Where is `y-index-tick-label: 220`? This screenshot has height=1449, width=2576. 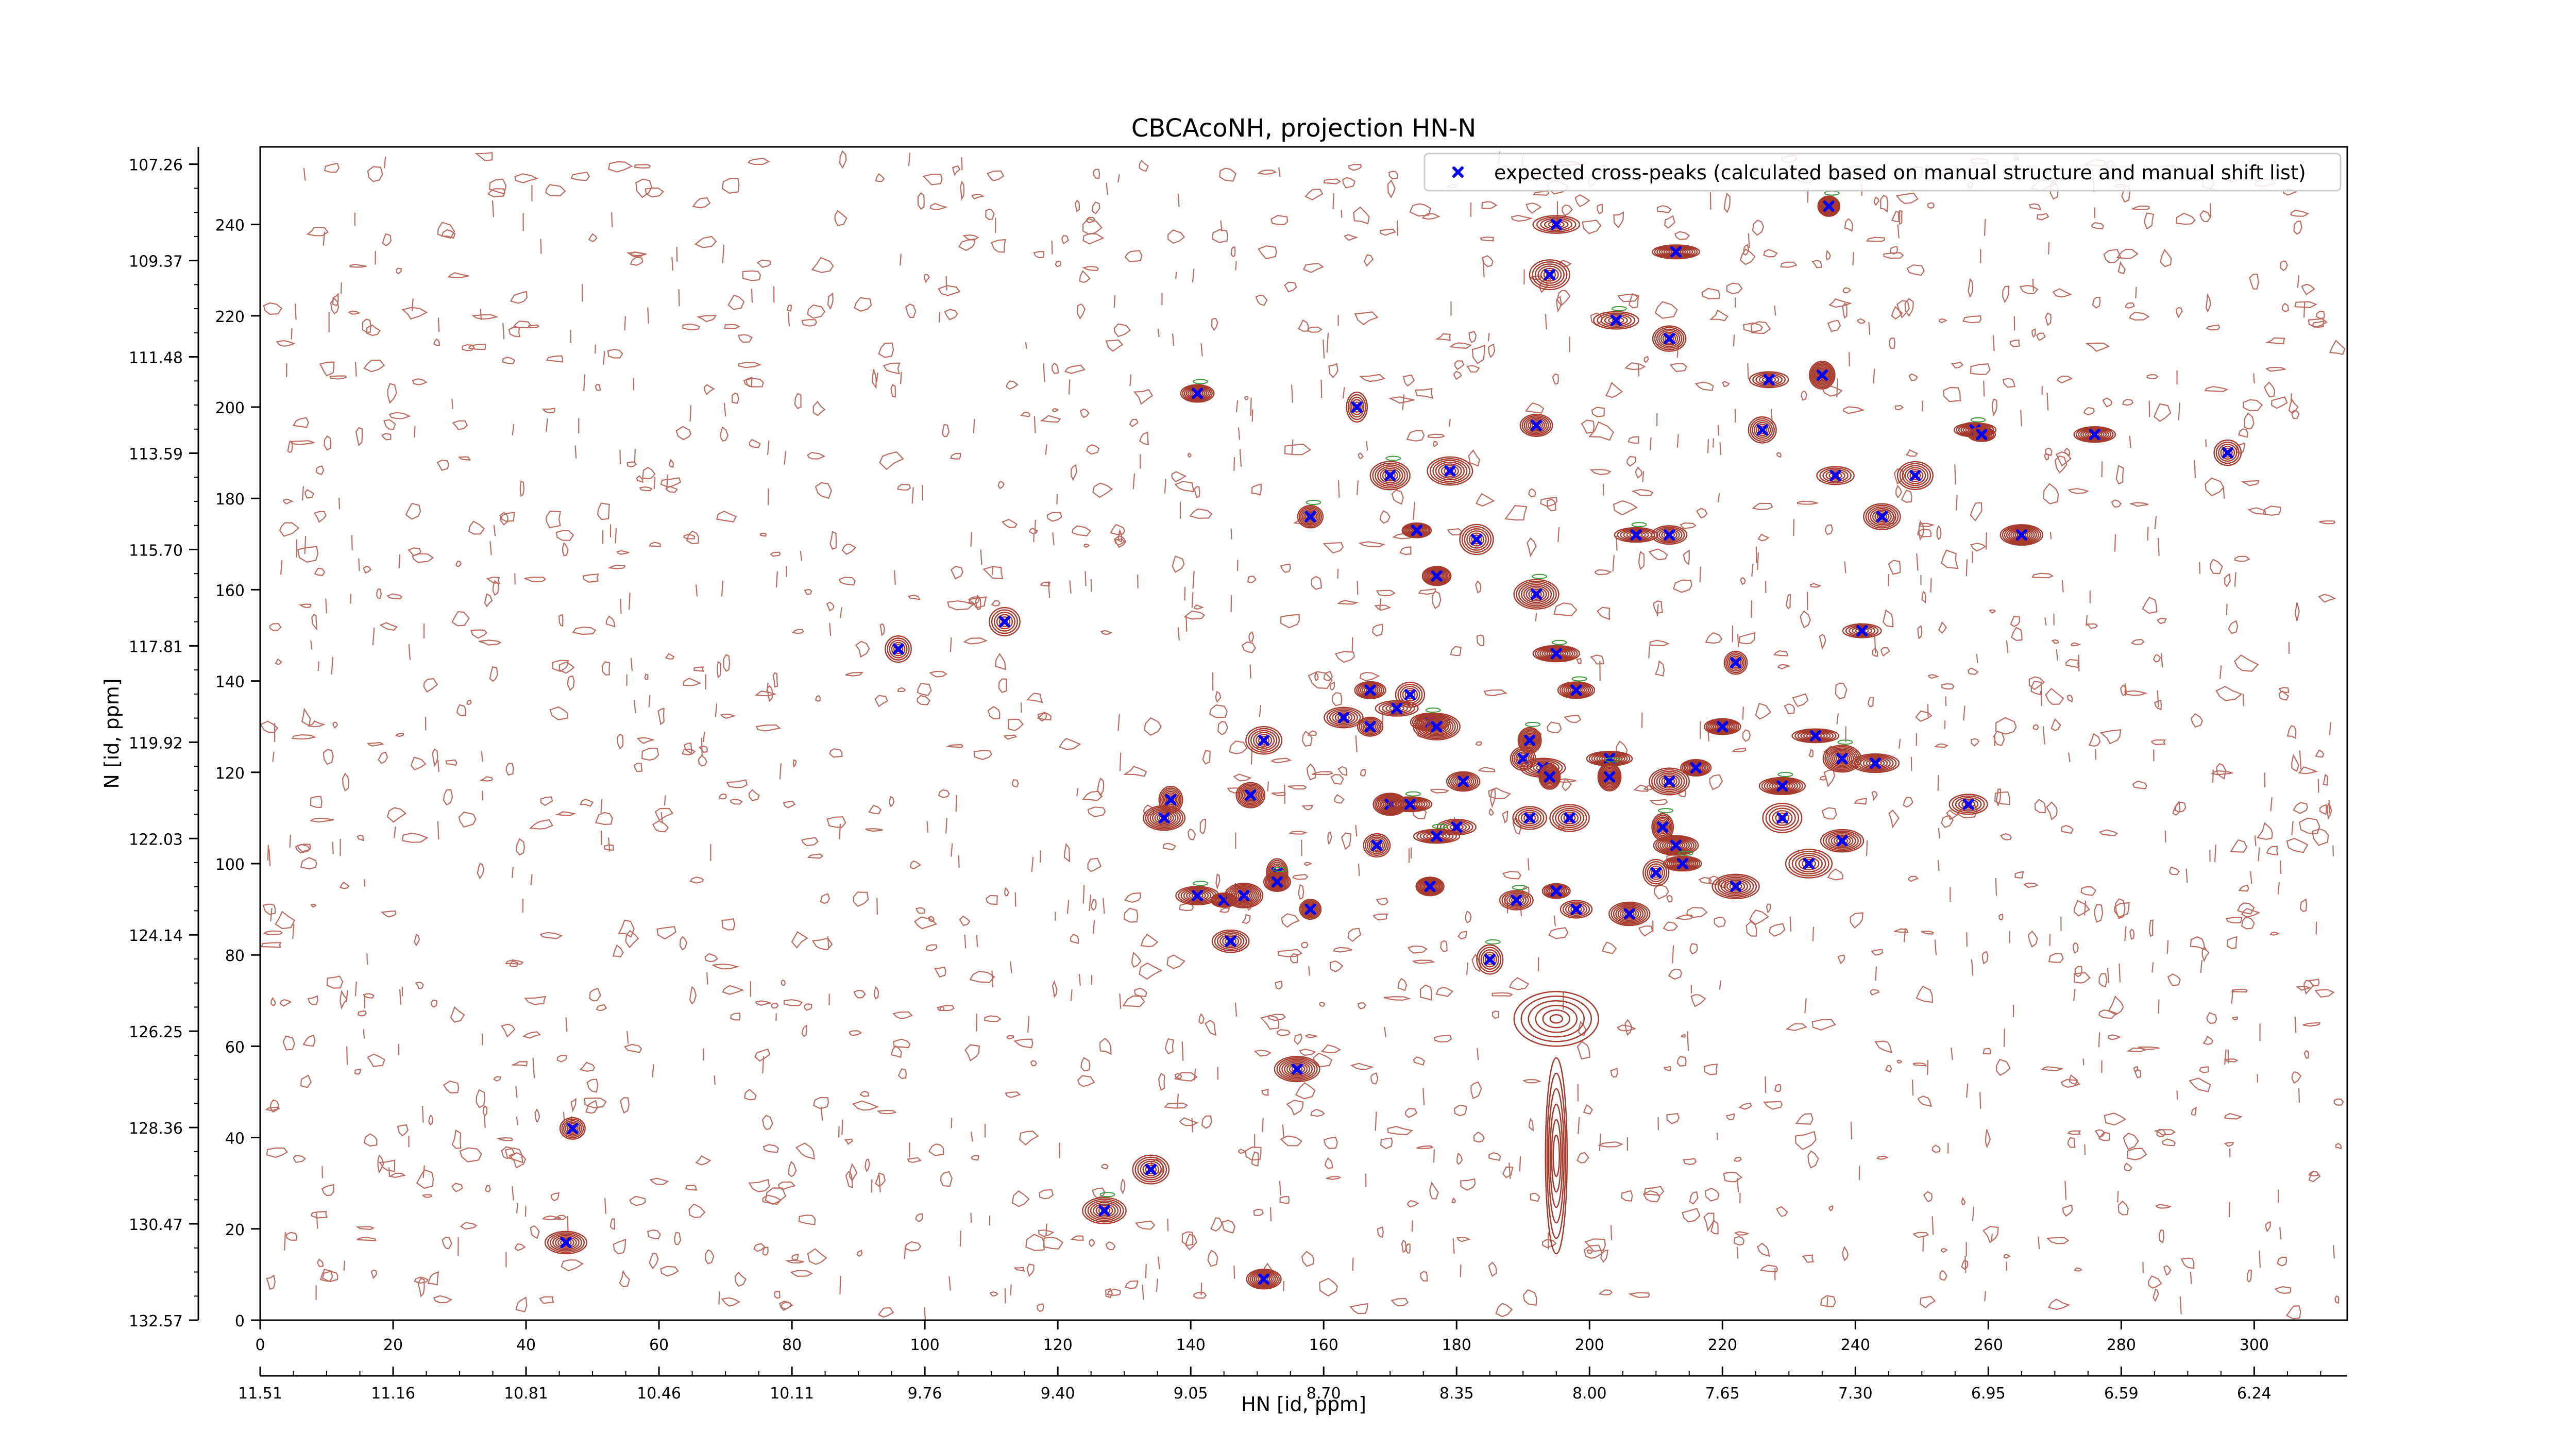
y-index-tick-label: 220 is located at coordinates (230, 317).